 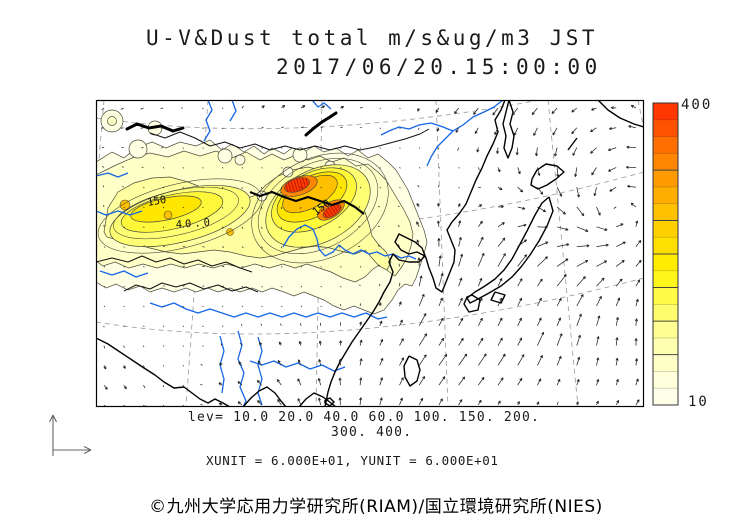 I want to click on colorbar, so click(x=665, y=254).